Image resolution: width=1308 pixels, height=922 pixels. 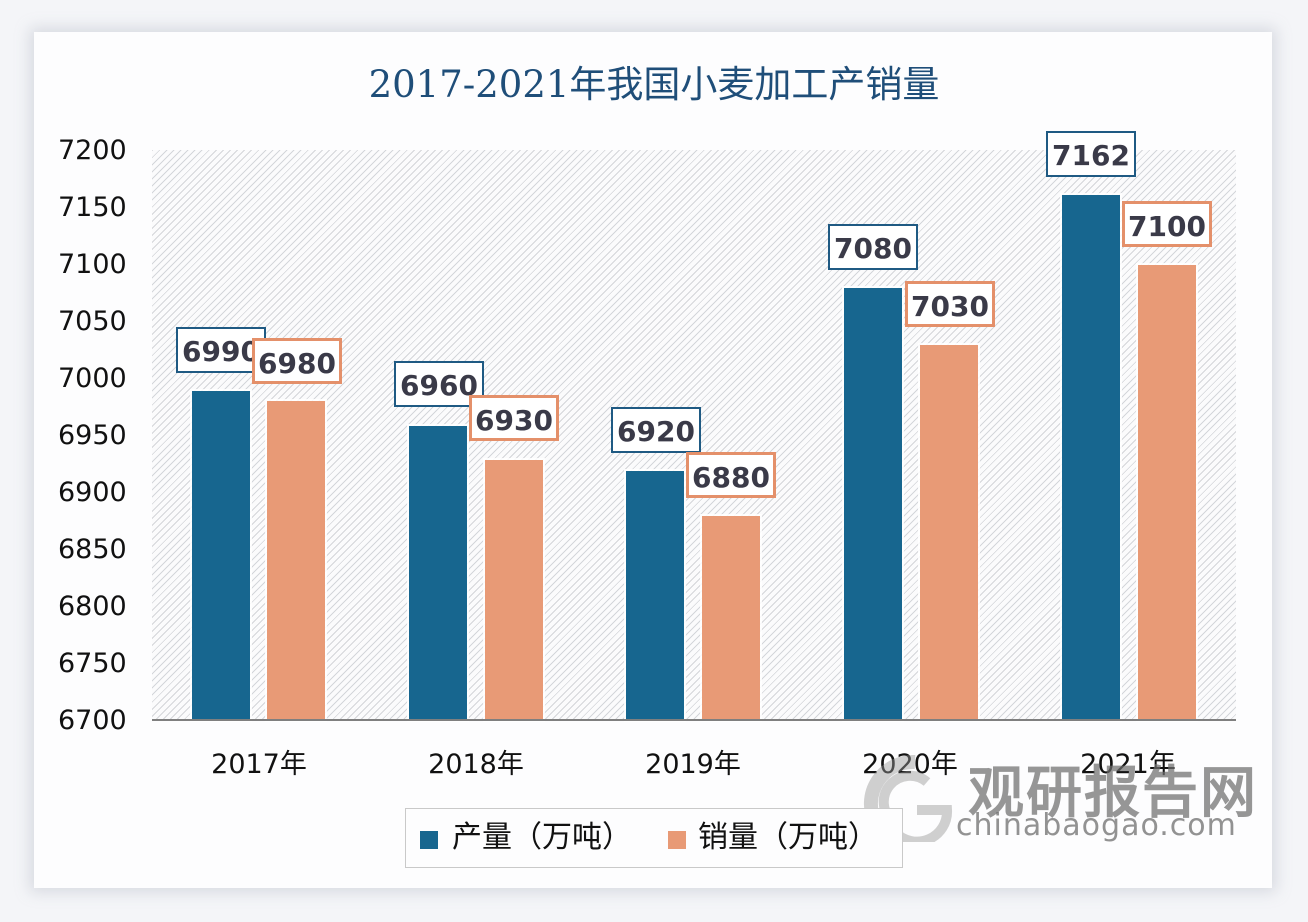 I want to click on bar-sales-2017, so click(x=296, y=560).